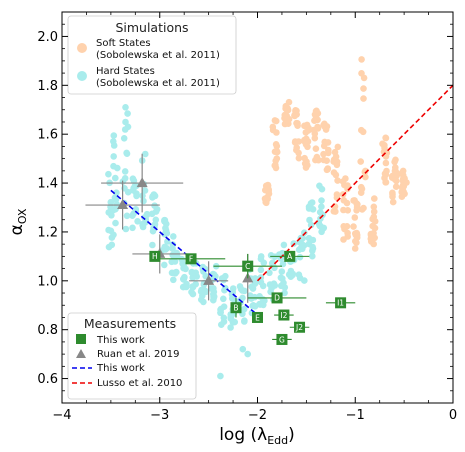 This screenshot has height=452, width=465. What do you see at coordinates (123, 43) in the screenshot?
I see `legend-soft-label-1: Soft States` at bounding box center [123, 43].